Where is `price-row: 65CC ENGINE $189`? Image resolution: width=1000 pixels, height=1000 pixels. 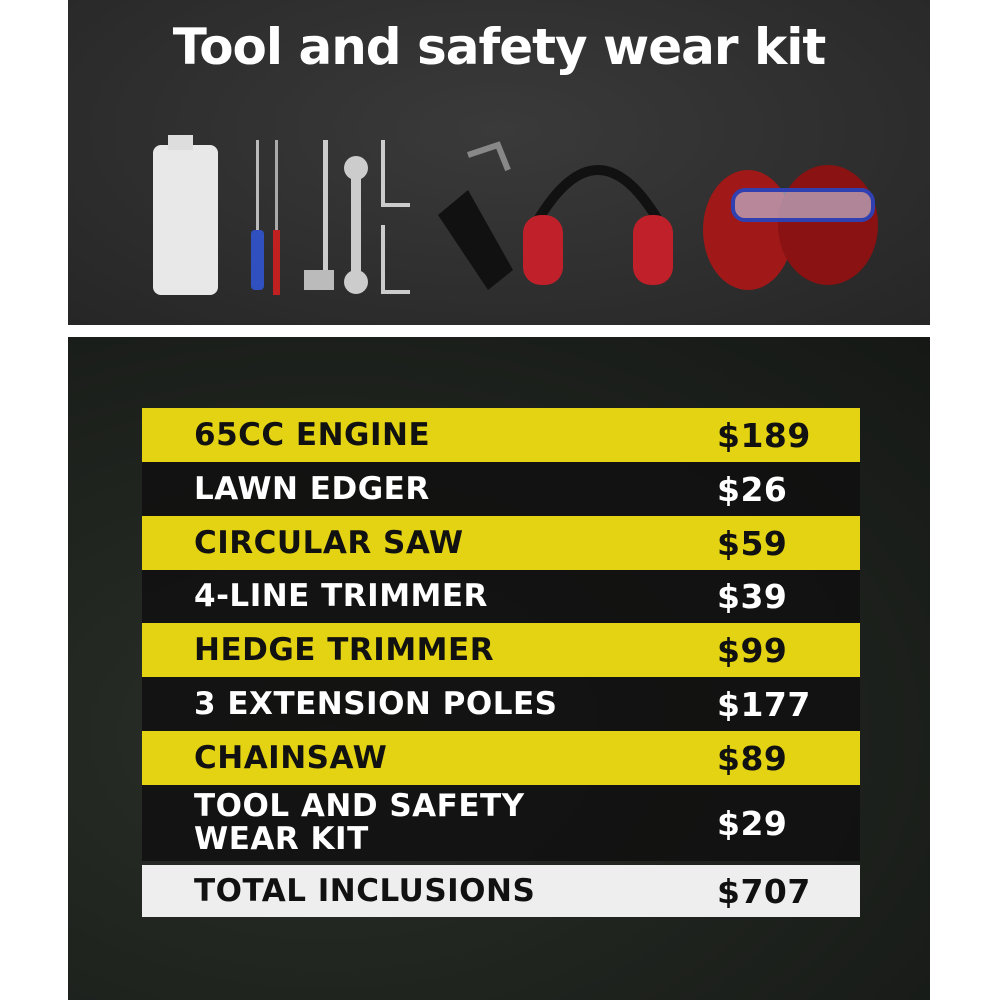 price-row: 65CC ENGINE $189 is located at coordinates (501, 435).